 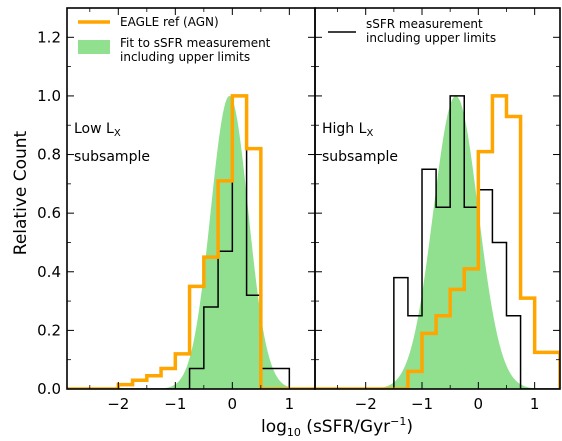 I want to click on x-axis-title-sub: 10, so click(x=294, y=432).